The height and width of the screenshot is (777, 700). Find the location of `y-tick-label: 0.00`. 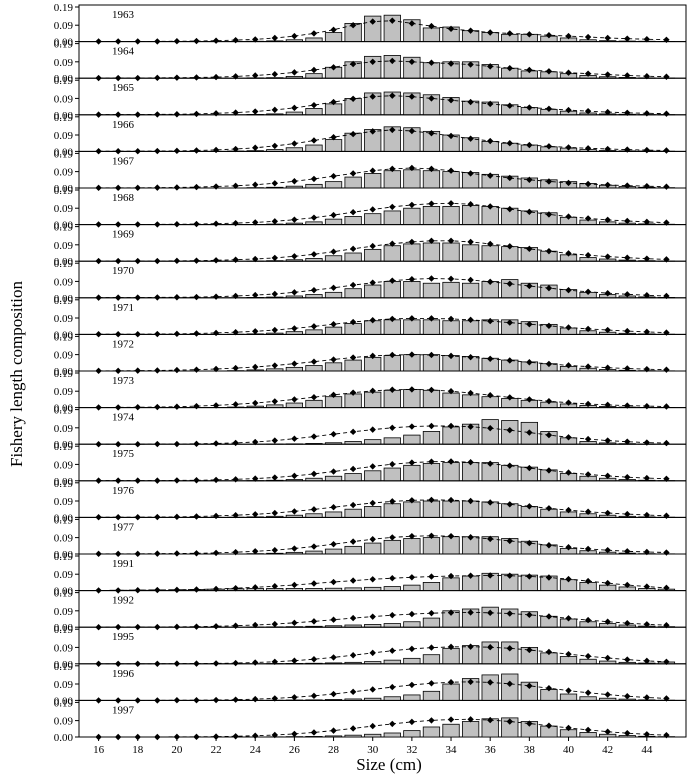

y-tick-label: 0.00 is located at coordinates (64, 189).